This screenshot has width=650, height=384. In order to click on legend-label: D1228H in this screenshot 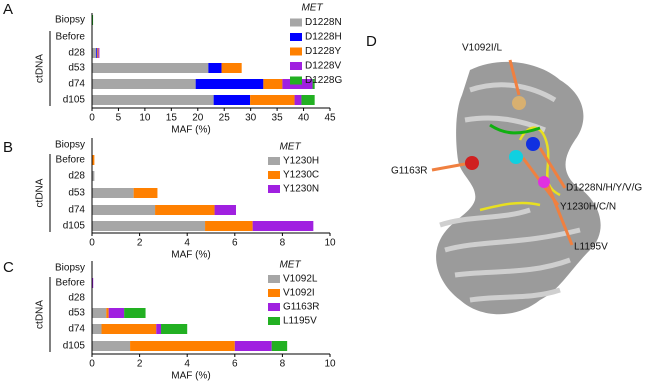, I will do `click(323, 37)`.